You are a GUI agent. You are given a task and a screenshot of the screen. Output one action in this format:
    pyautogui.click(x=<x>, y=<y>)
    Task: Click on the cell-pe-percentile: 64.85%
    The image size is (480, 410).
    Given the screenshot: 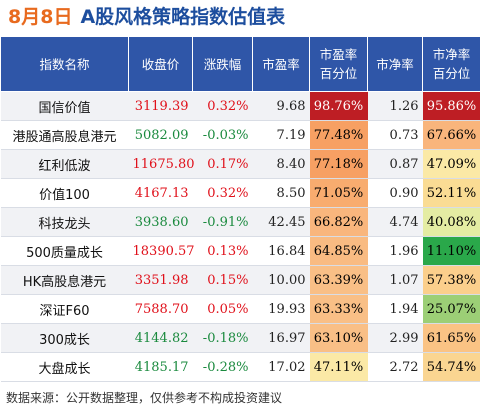 What is the action you would take?
    pyautogui.click(x=338, y=251)
    